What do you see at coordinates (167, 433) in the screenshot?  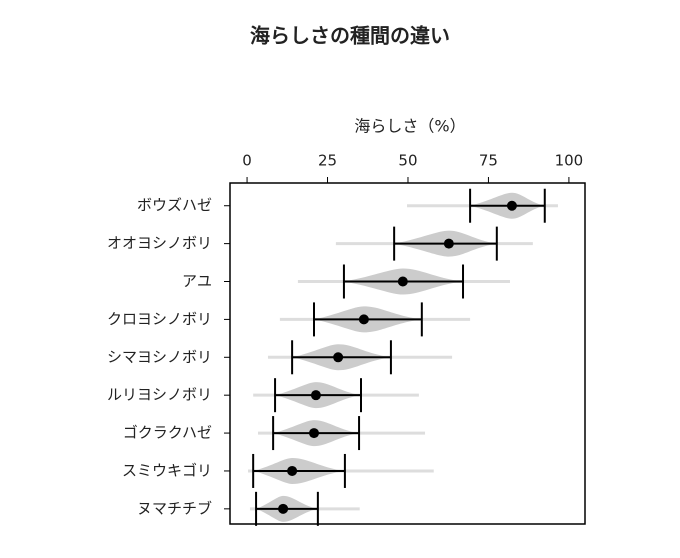 I see `y-tick-label: ゴクラクハゼ` at bounding box center [167, 433].